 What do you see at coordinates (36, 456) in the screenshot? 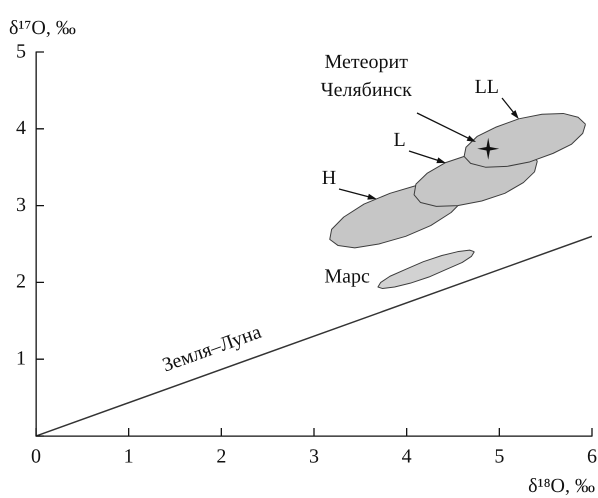
I see `x-tick-label: 0` at bounding box center [36, 456].